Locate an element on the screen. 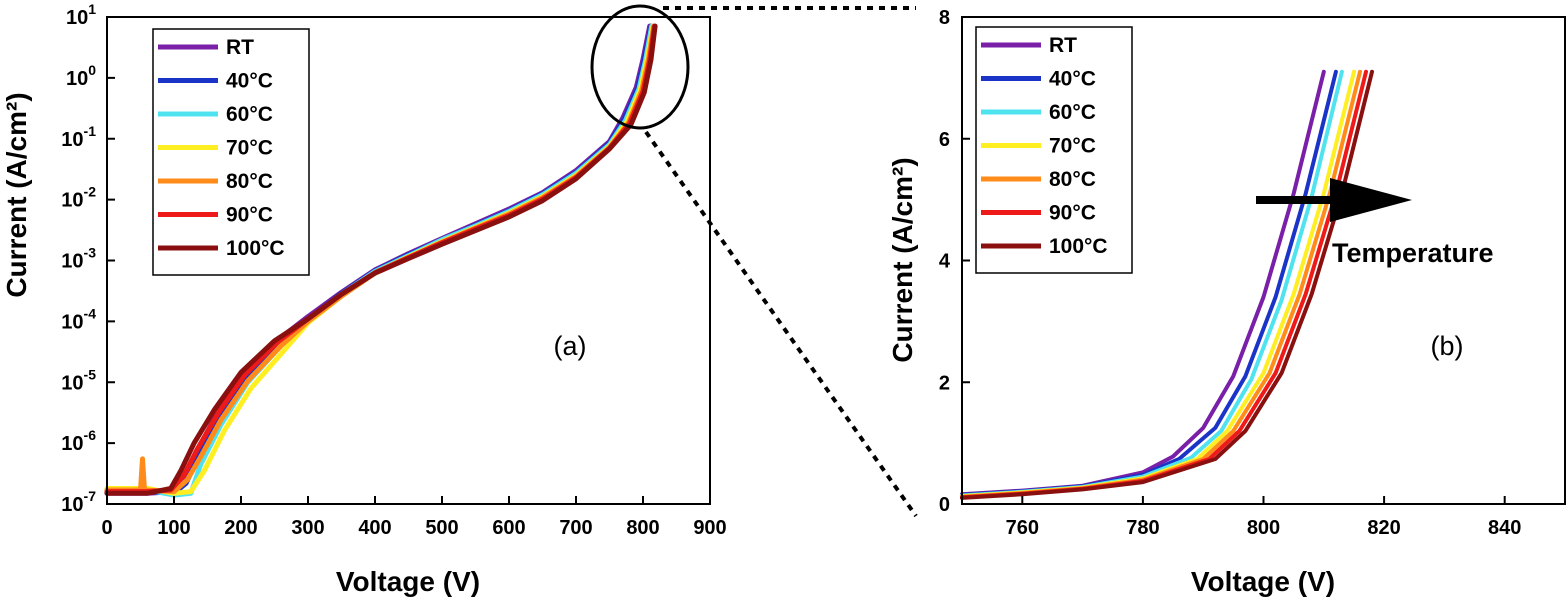 This screenshot has width=1567, height=606. y-tick-label-a: 10⁻² is located at coordinates (78, 198).